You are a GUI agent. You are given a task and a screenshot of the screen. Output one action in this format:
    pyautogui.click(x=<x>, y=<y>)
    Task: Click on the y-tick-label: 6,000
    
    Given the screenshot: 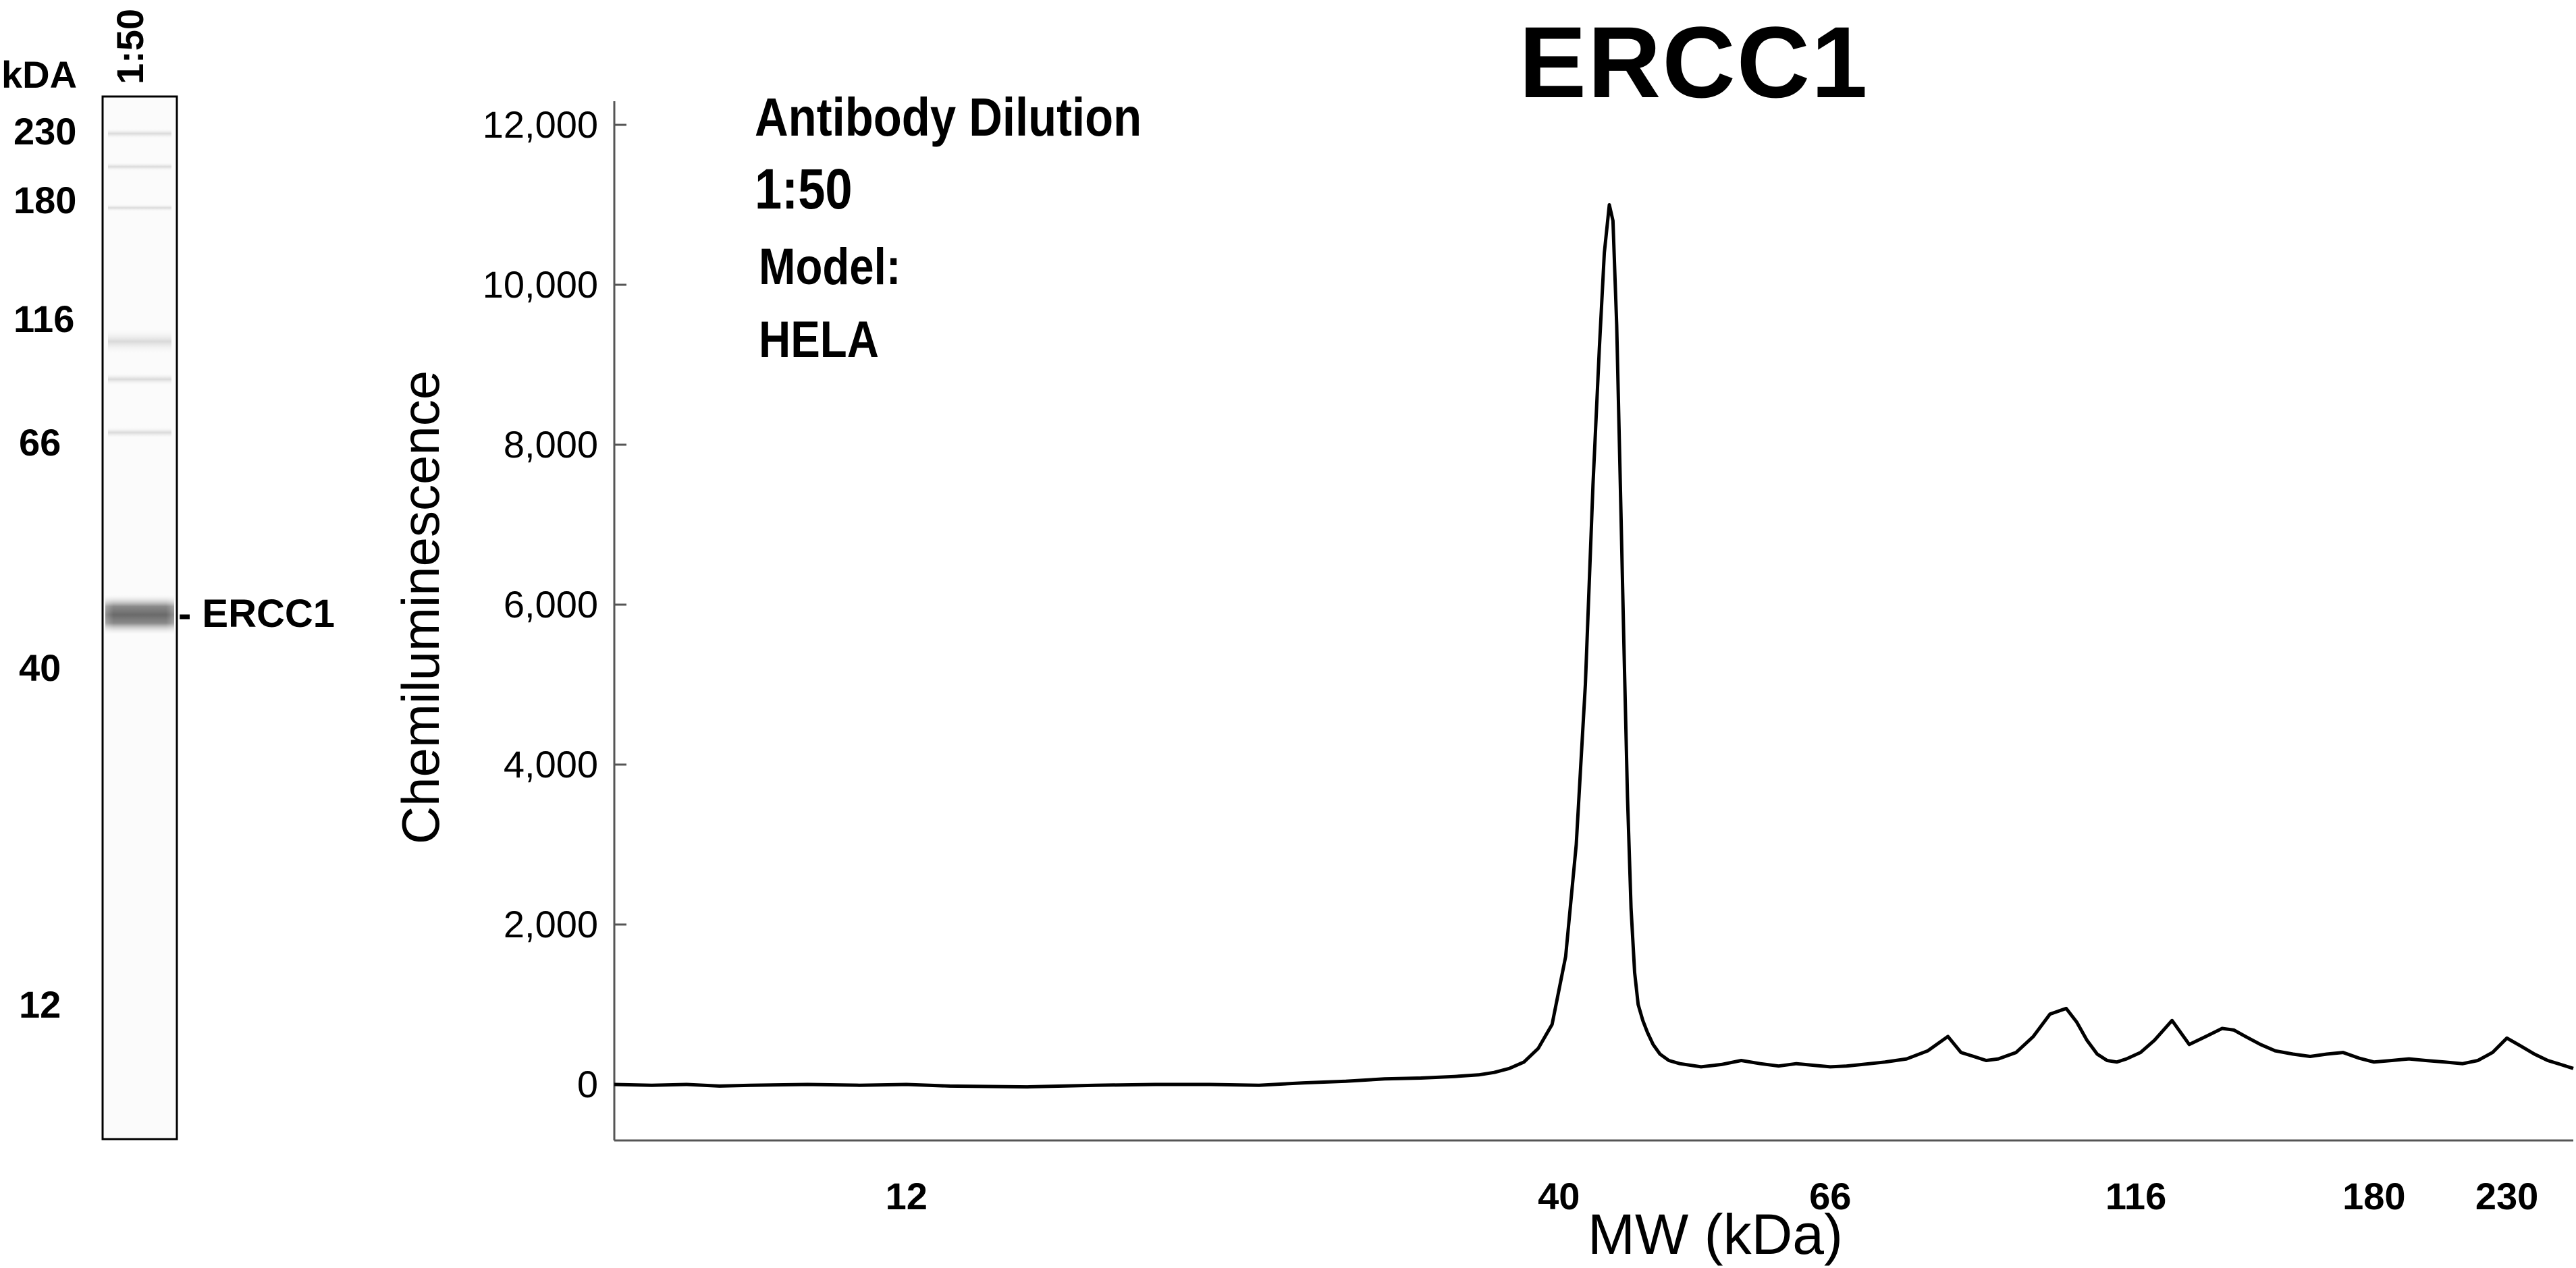 What is the action you would take?
    pyautogui.click(x=551, y=604)
    